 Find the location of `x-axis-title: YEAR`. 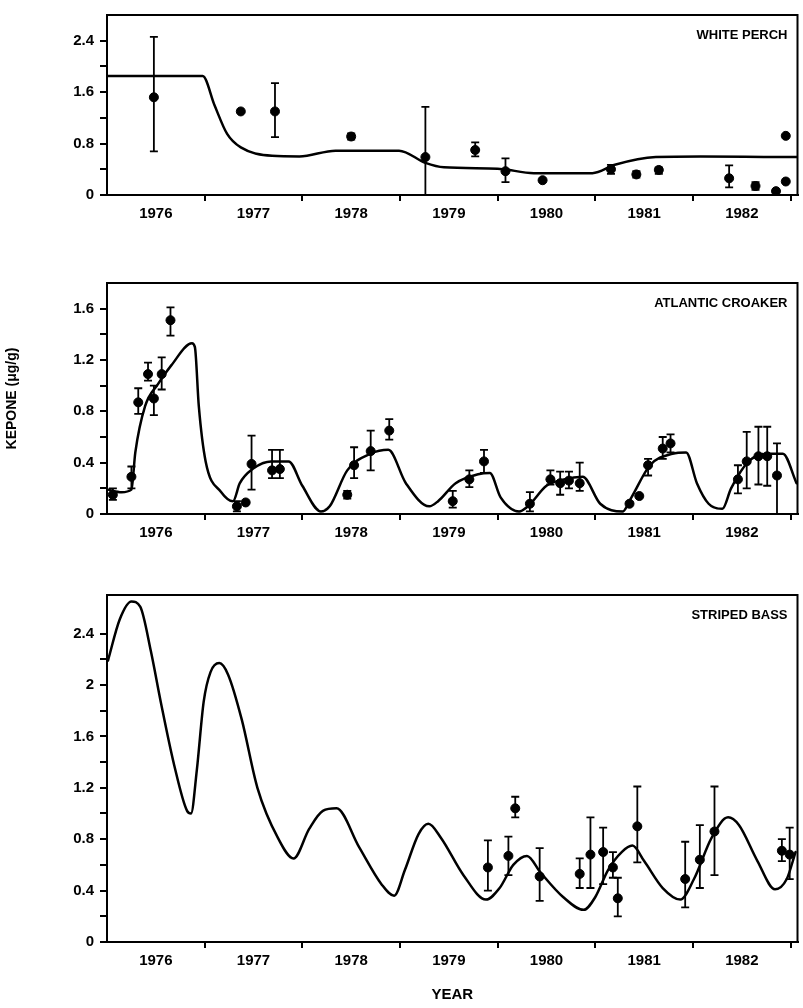

x-axis-title: YEAR is located at coordinates (452, 994).